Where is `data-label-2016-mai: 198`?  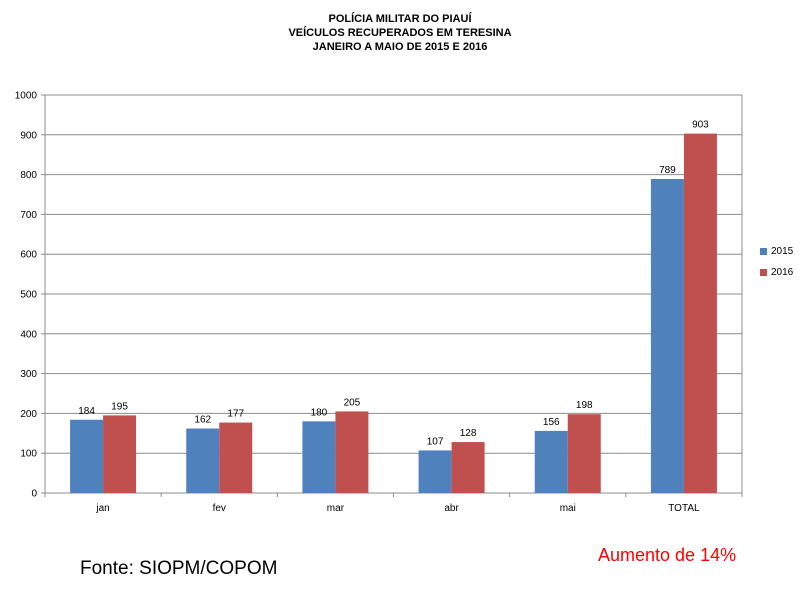 data-label-2016-mai: 198 is located at coordinates (584, 405).